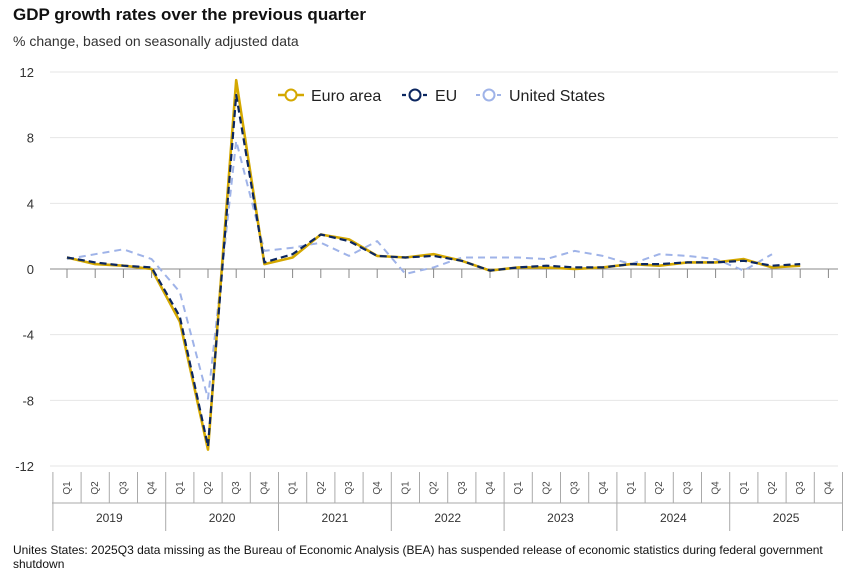 The width and height of the screenshot is (851, 578). What do you see at coordinates (30, 269) in the screenshot?
I see `y-tick-label: 0` at bounding box center [30, 269].